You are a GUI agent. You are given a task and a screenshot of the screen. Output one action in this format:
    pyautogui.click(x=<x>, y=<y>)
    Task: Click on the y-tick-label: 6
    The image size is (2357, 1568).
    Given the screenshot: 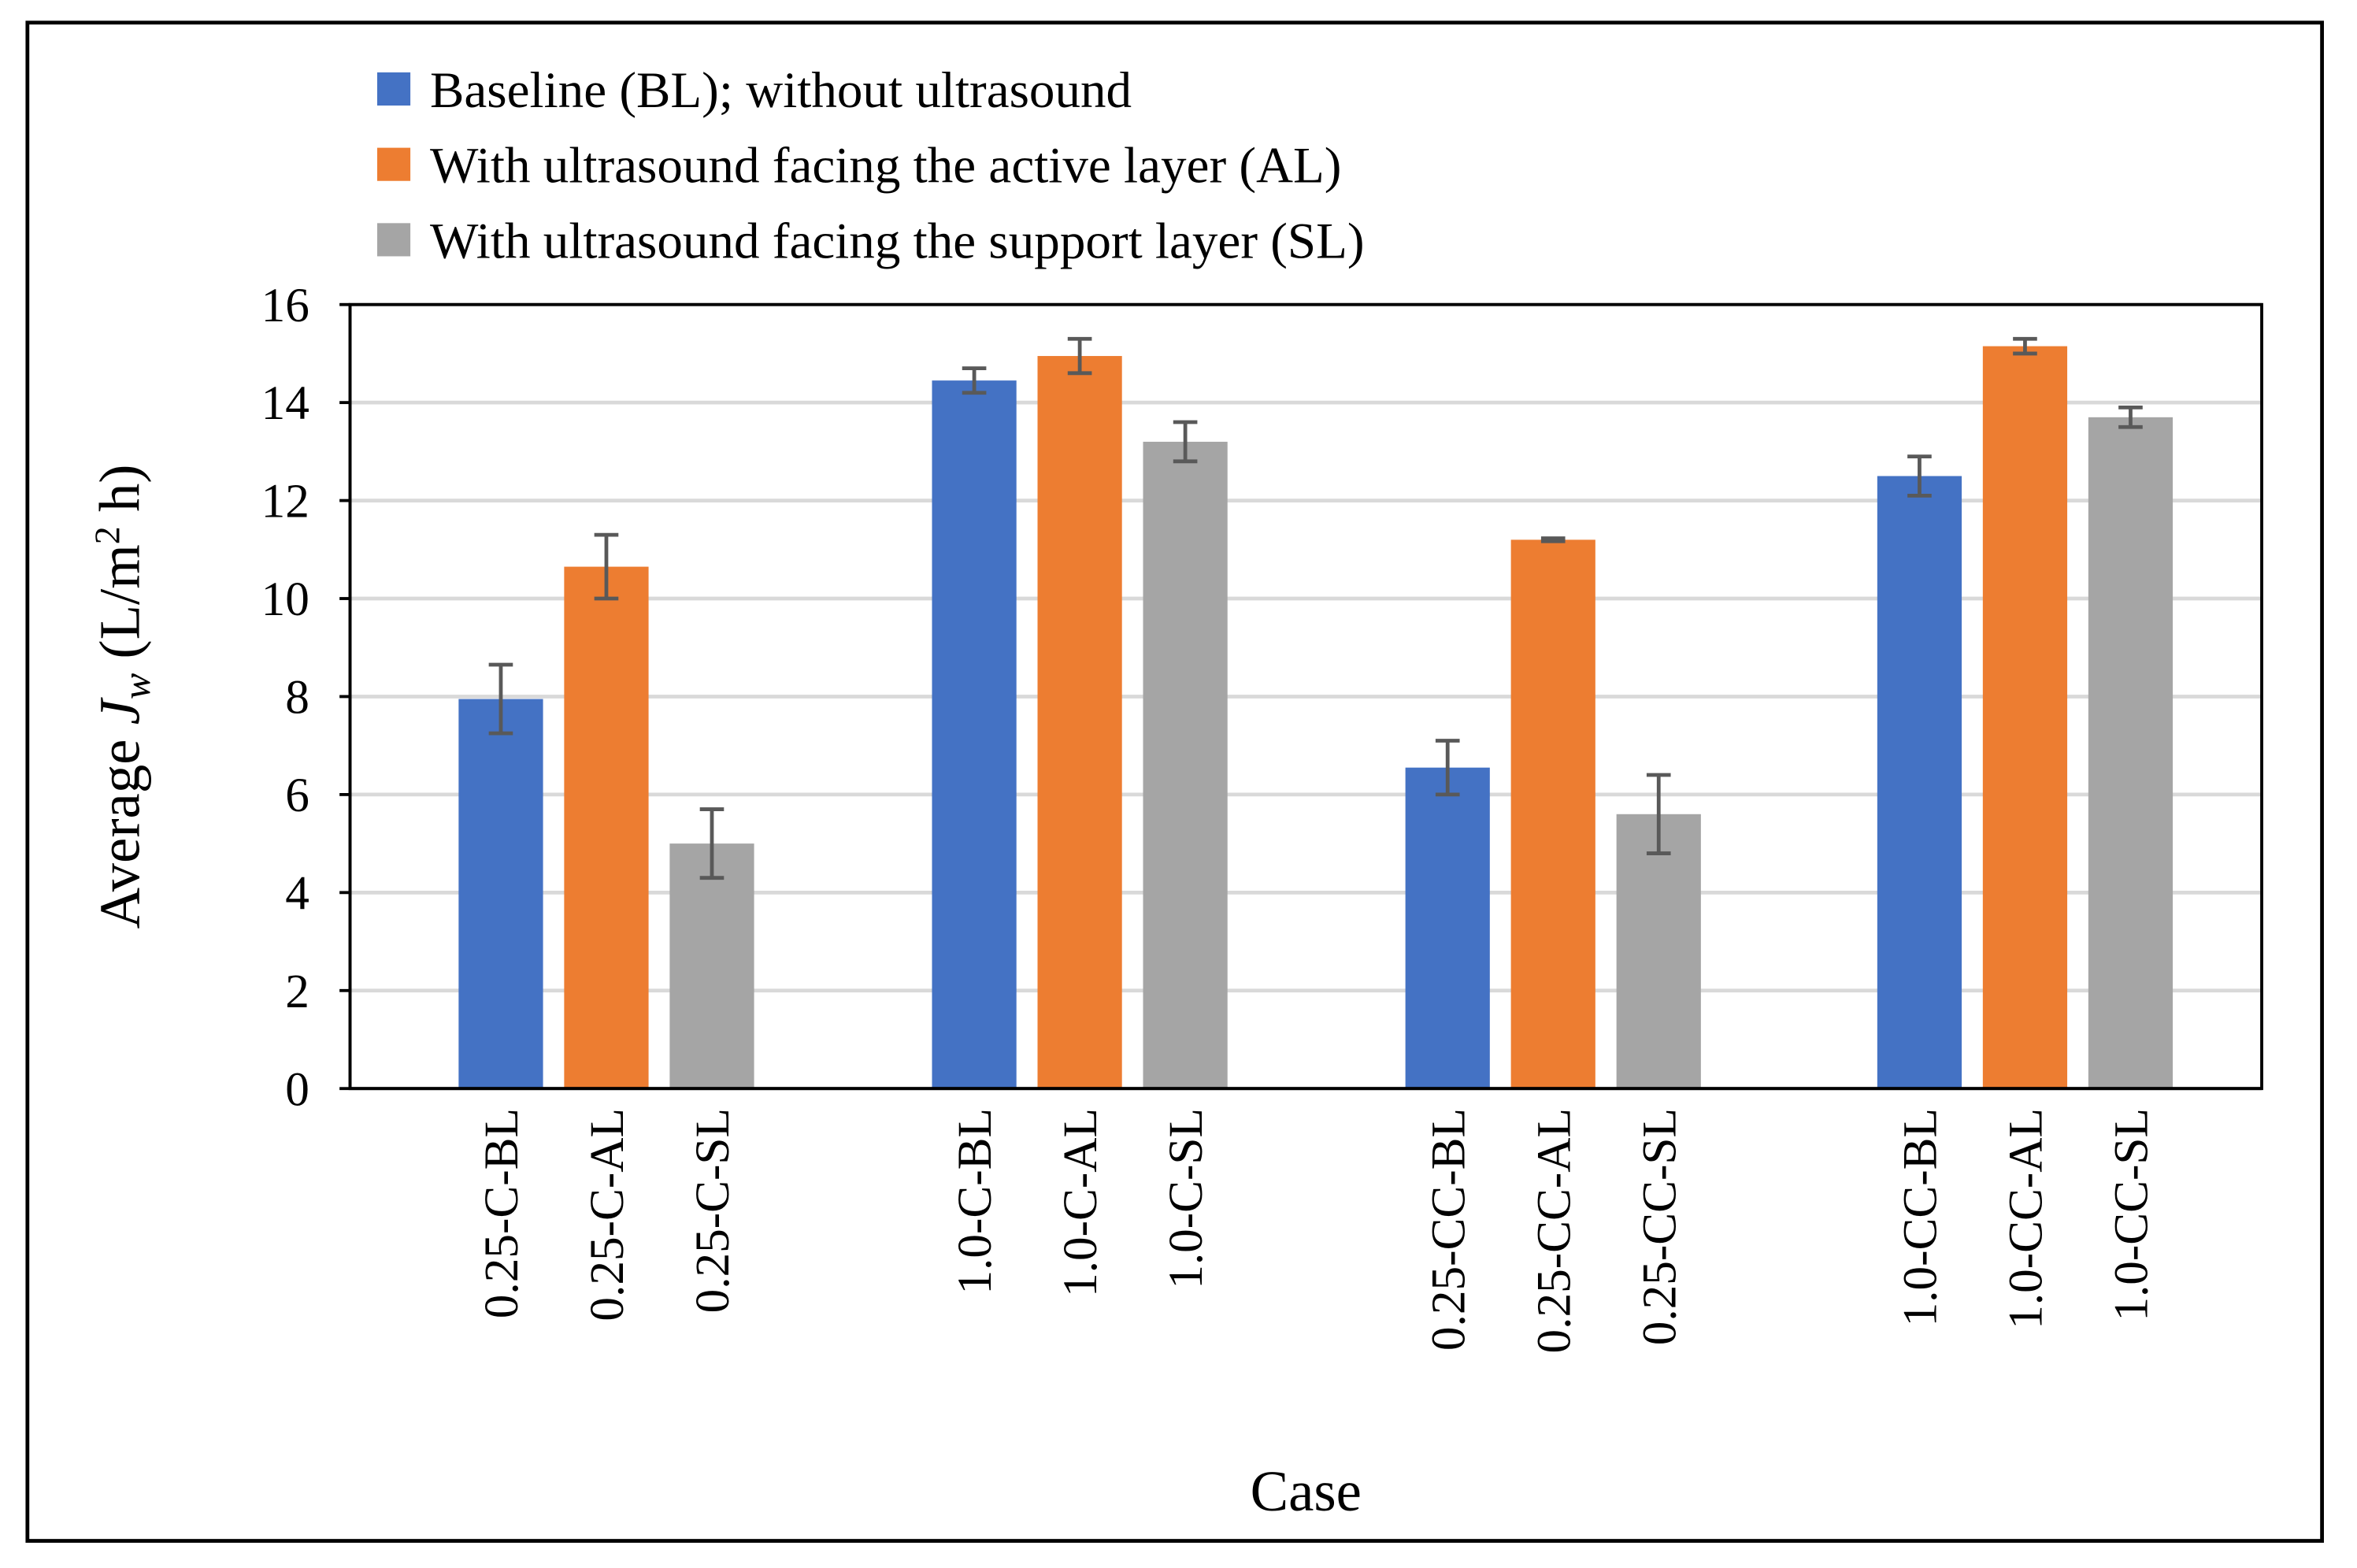 What is the action you would take?
    pyautogui.click(x=297, y=795)
    